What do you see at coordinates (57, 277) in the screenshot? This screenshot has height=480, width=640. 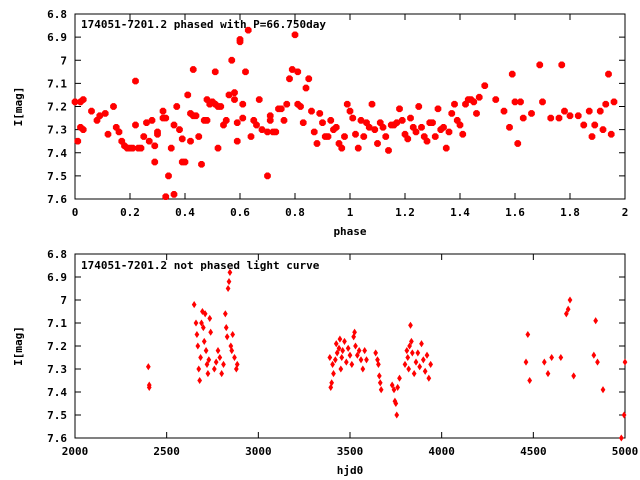 I see `y-tick-label: 6.9` at bounding box center [57, 277].